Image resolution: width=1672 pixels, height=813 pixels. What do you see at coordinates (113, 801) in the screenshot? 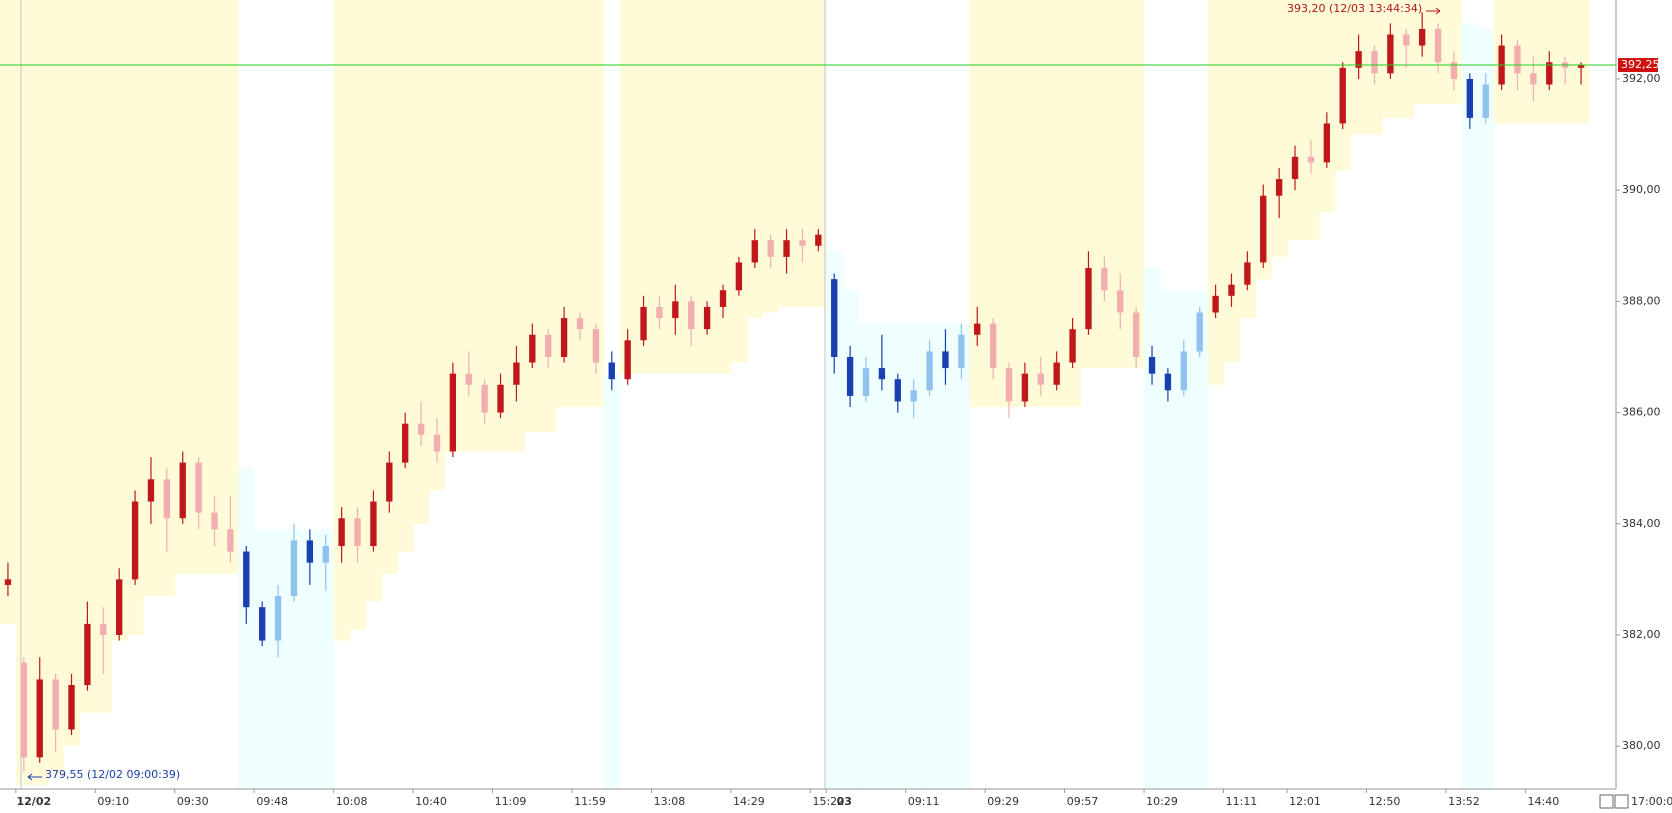
I see `x-tick-label: 09:10` at bounding box center [113, 801].